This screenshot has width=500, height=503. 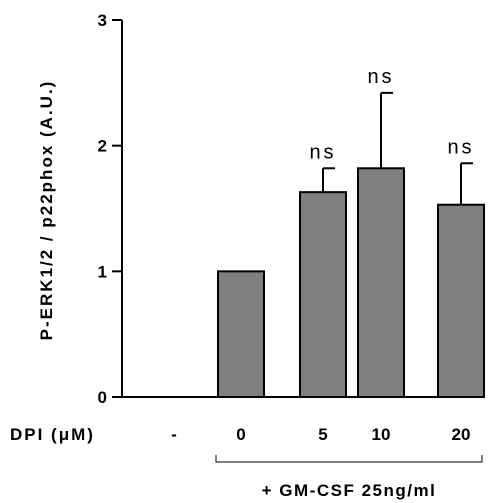 What do you see at coordinates (461, 434) in the screenshot?
I see `x-tick-label: 20` at bounding box center [461, 434].